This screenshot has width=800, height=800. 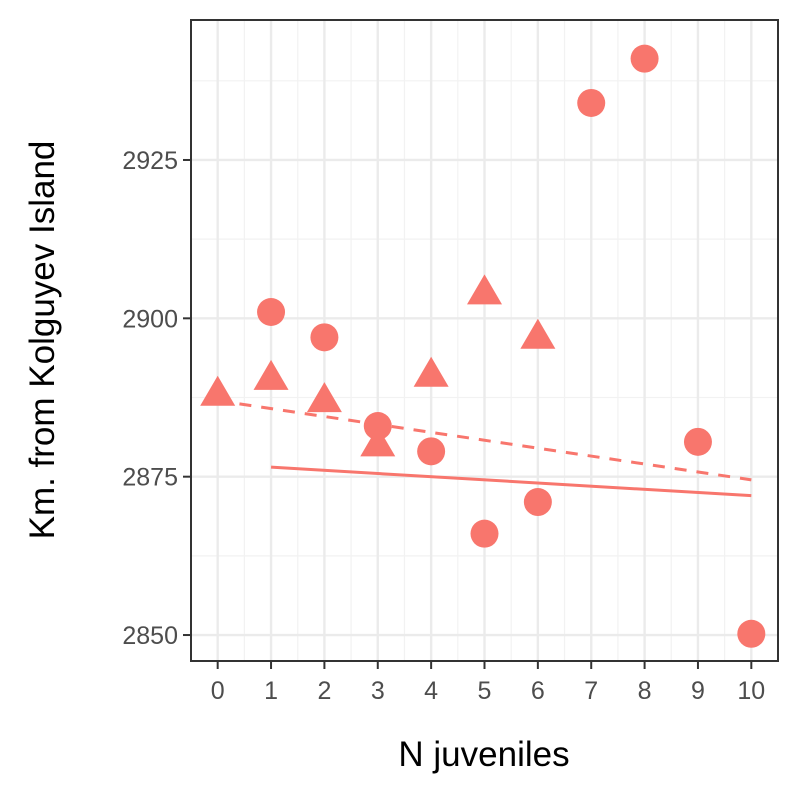 I want to click on y-tick-label: 2875, so click(x=150, y=478).